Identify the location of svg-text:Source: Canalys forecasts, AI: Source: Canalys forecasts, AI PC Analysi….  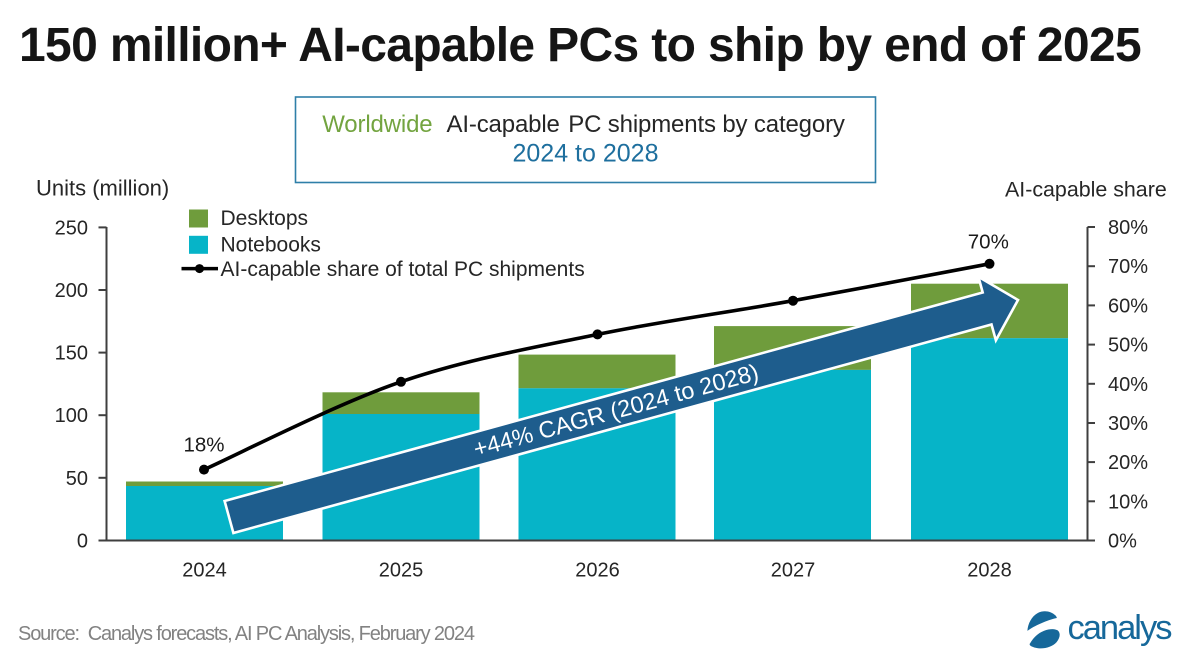
(246, 634).